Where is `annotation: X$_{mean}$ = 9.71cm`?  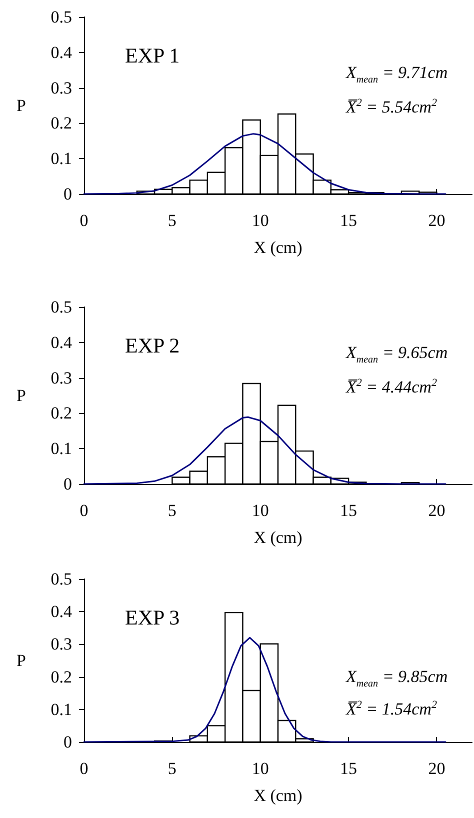
annotation: X$_{mean}$ = 9.71cm is located at coordinates (397, 75).